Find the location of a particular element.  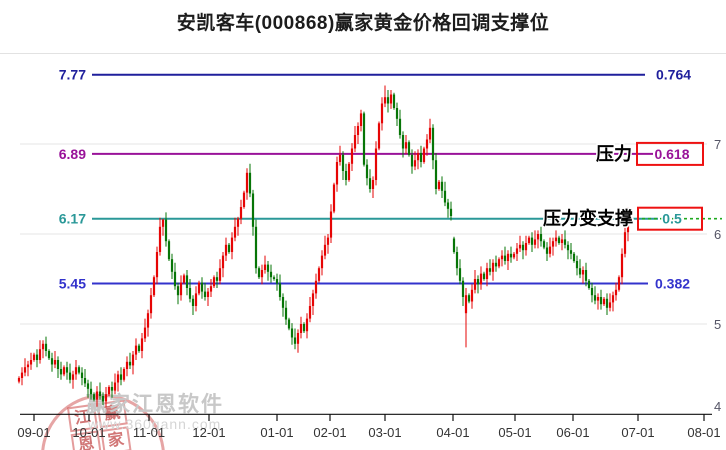

ratio-label: 0.5 is located at coordinates (672, 219).